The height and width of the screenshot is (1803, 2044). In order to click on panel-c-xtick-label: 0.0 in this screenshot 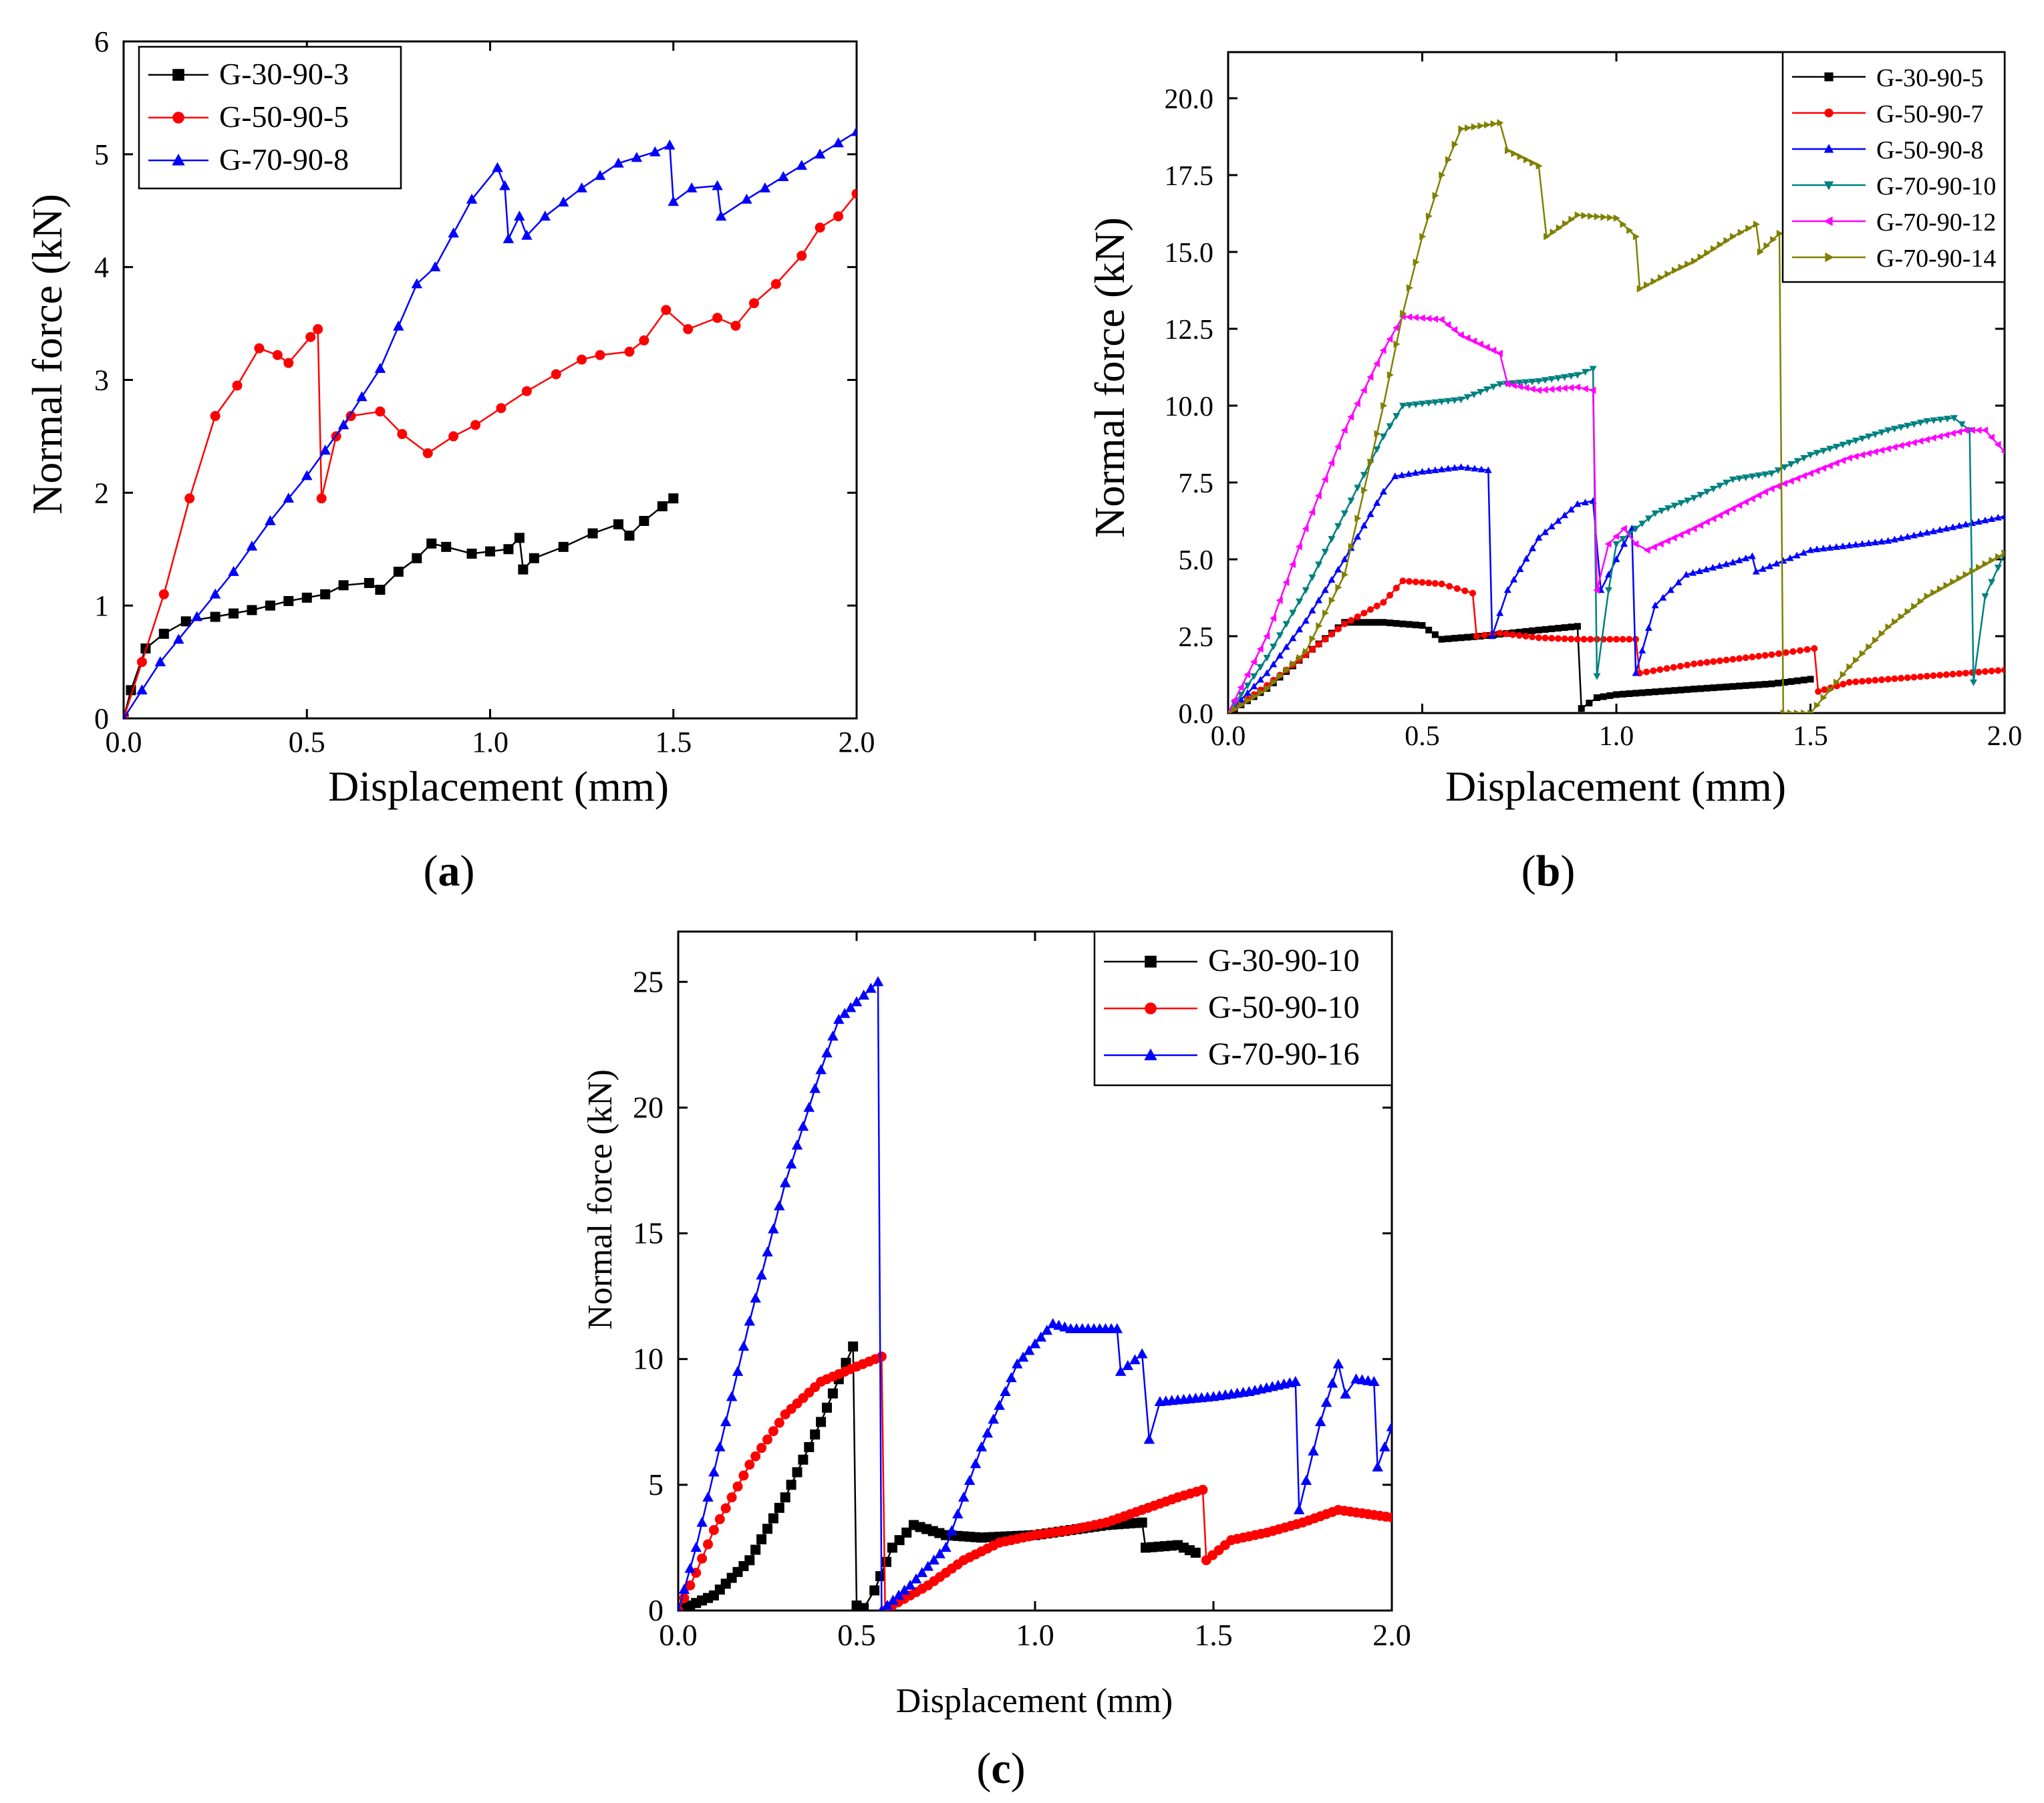, I will do `click(678, 1635)`.